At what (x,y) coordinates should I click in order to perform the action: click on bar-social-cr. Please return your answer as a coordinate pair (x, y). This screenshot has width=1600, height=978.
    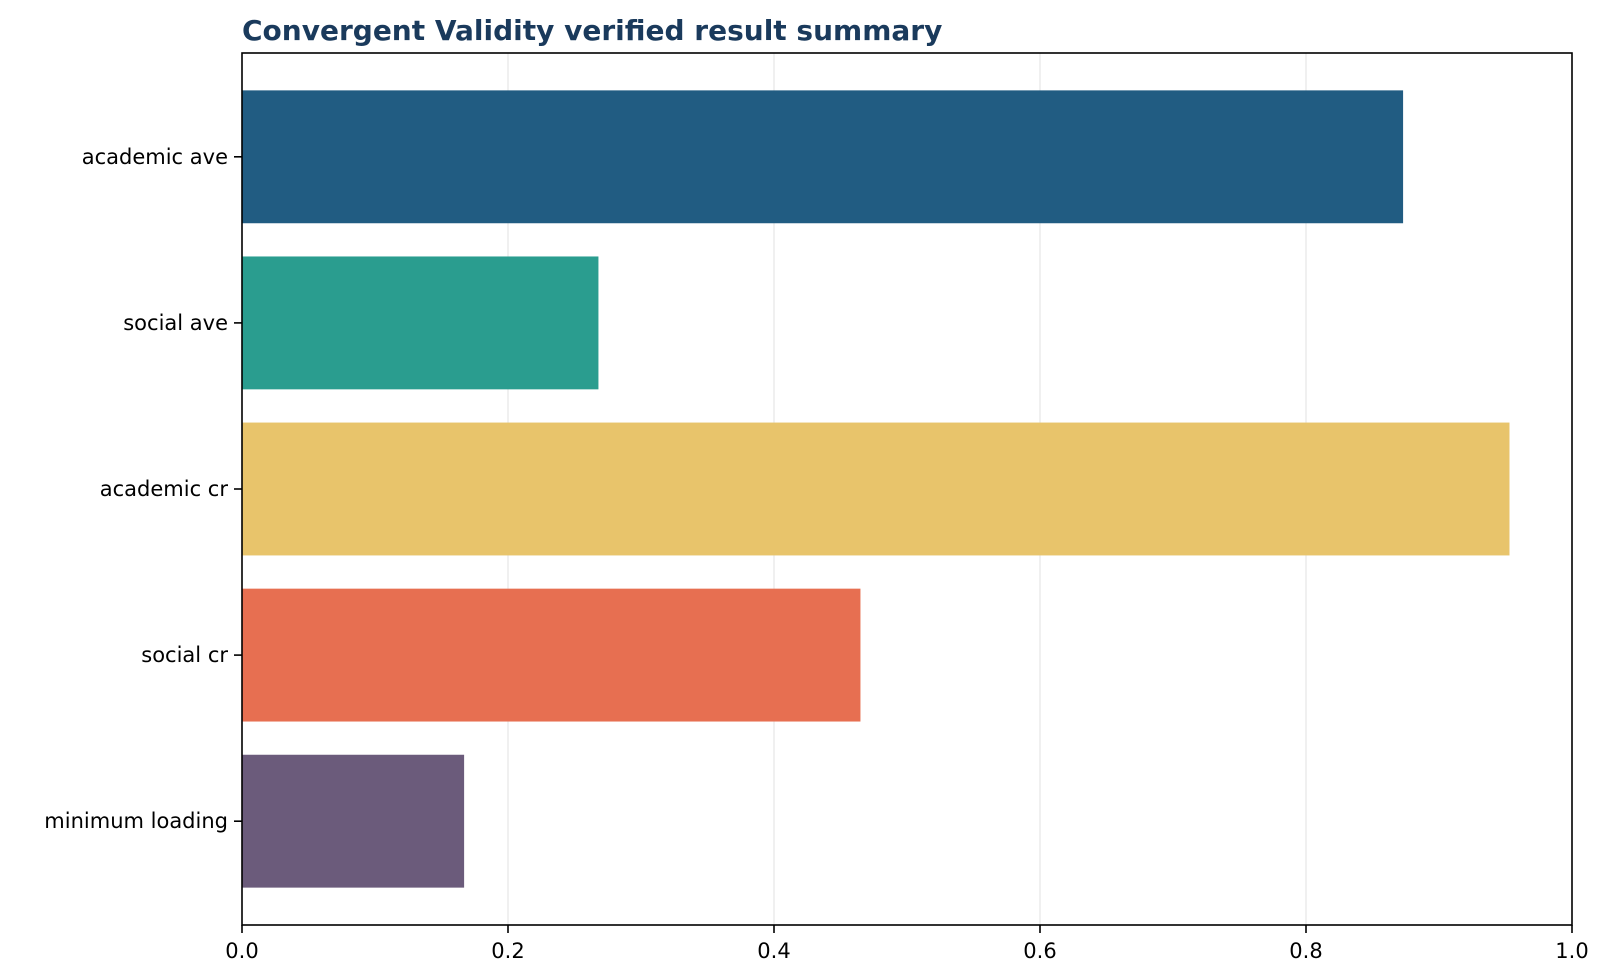
    Looking at the image, I should click on (551, 655).